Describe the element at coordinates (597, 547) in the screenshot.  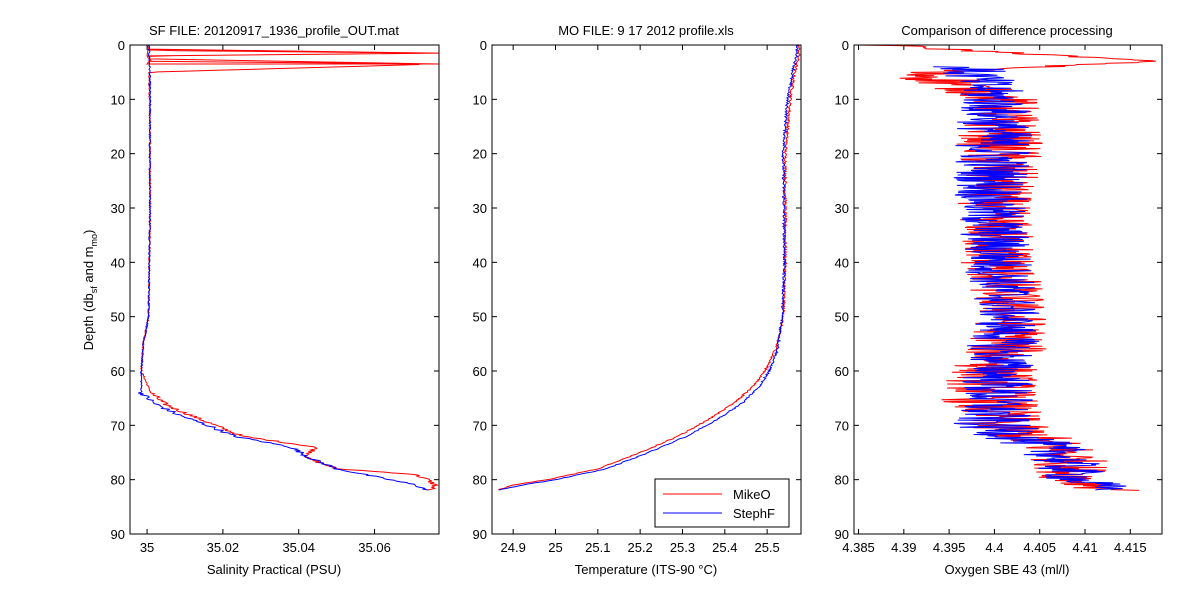
I see `temperature-xtick-label-2: 25.1` at that location.